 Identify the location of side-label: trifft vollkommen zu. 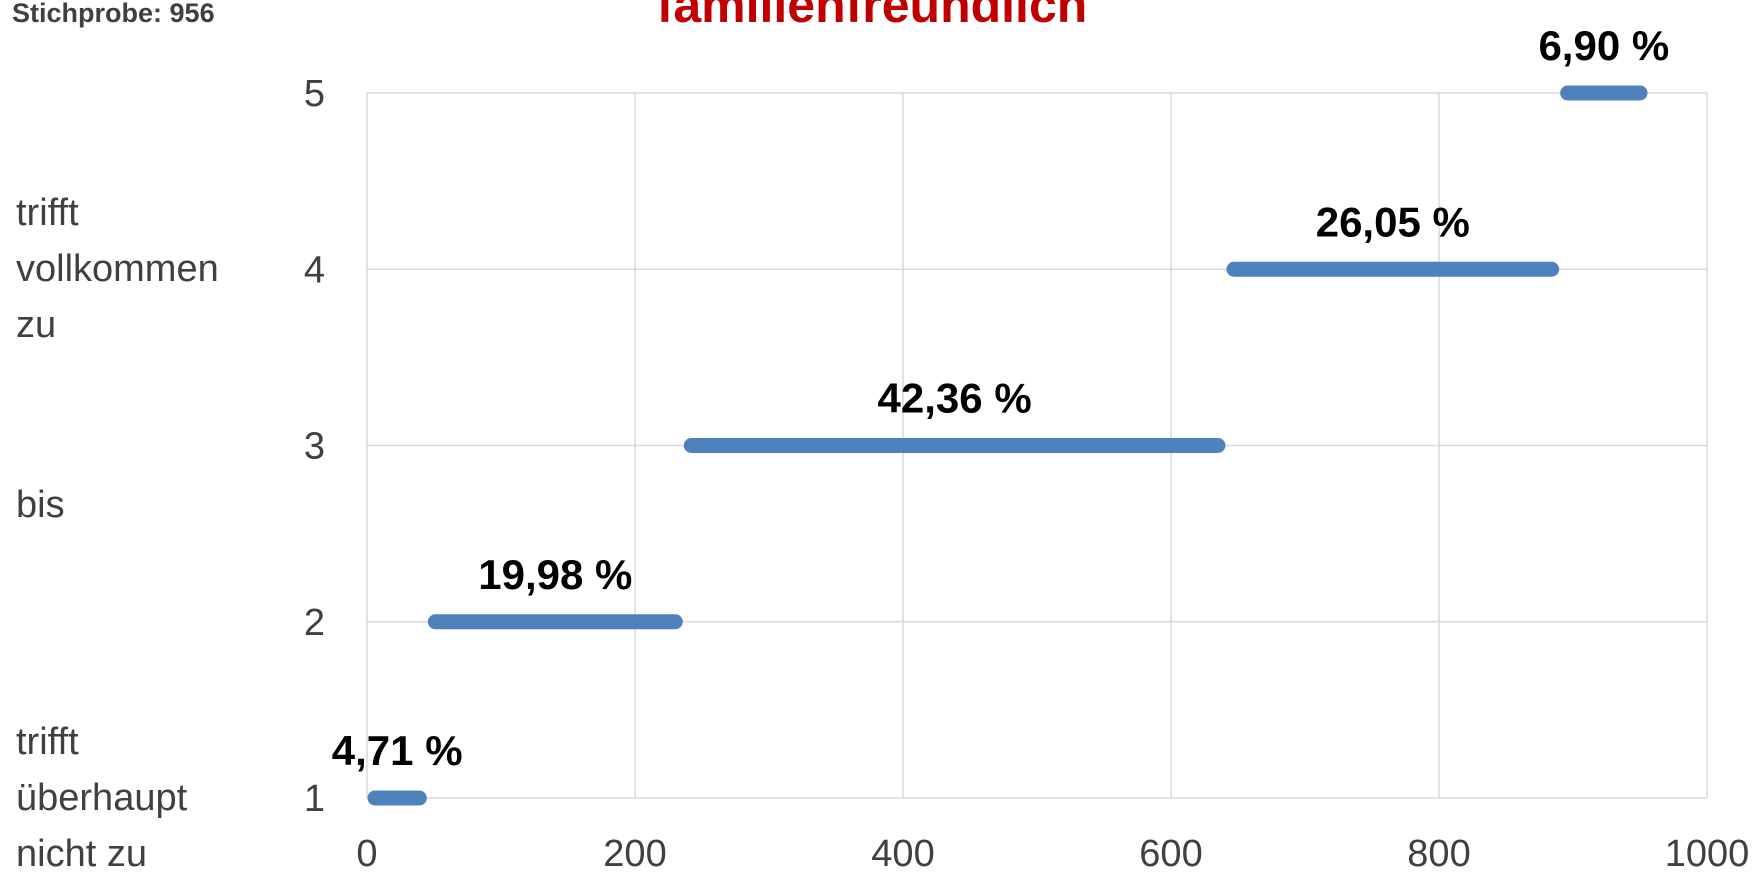
(117, 269).